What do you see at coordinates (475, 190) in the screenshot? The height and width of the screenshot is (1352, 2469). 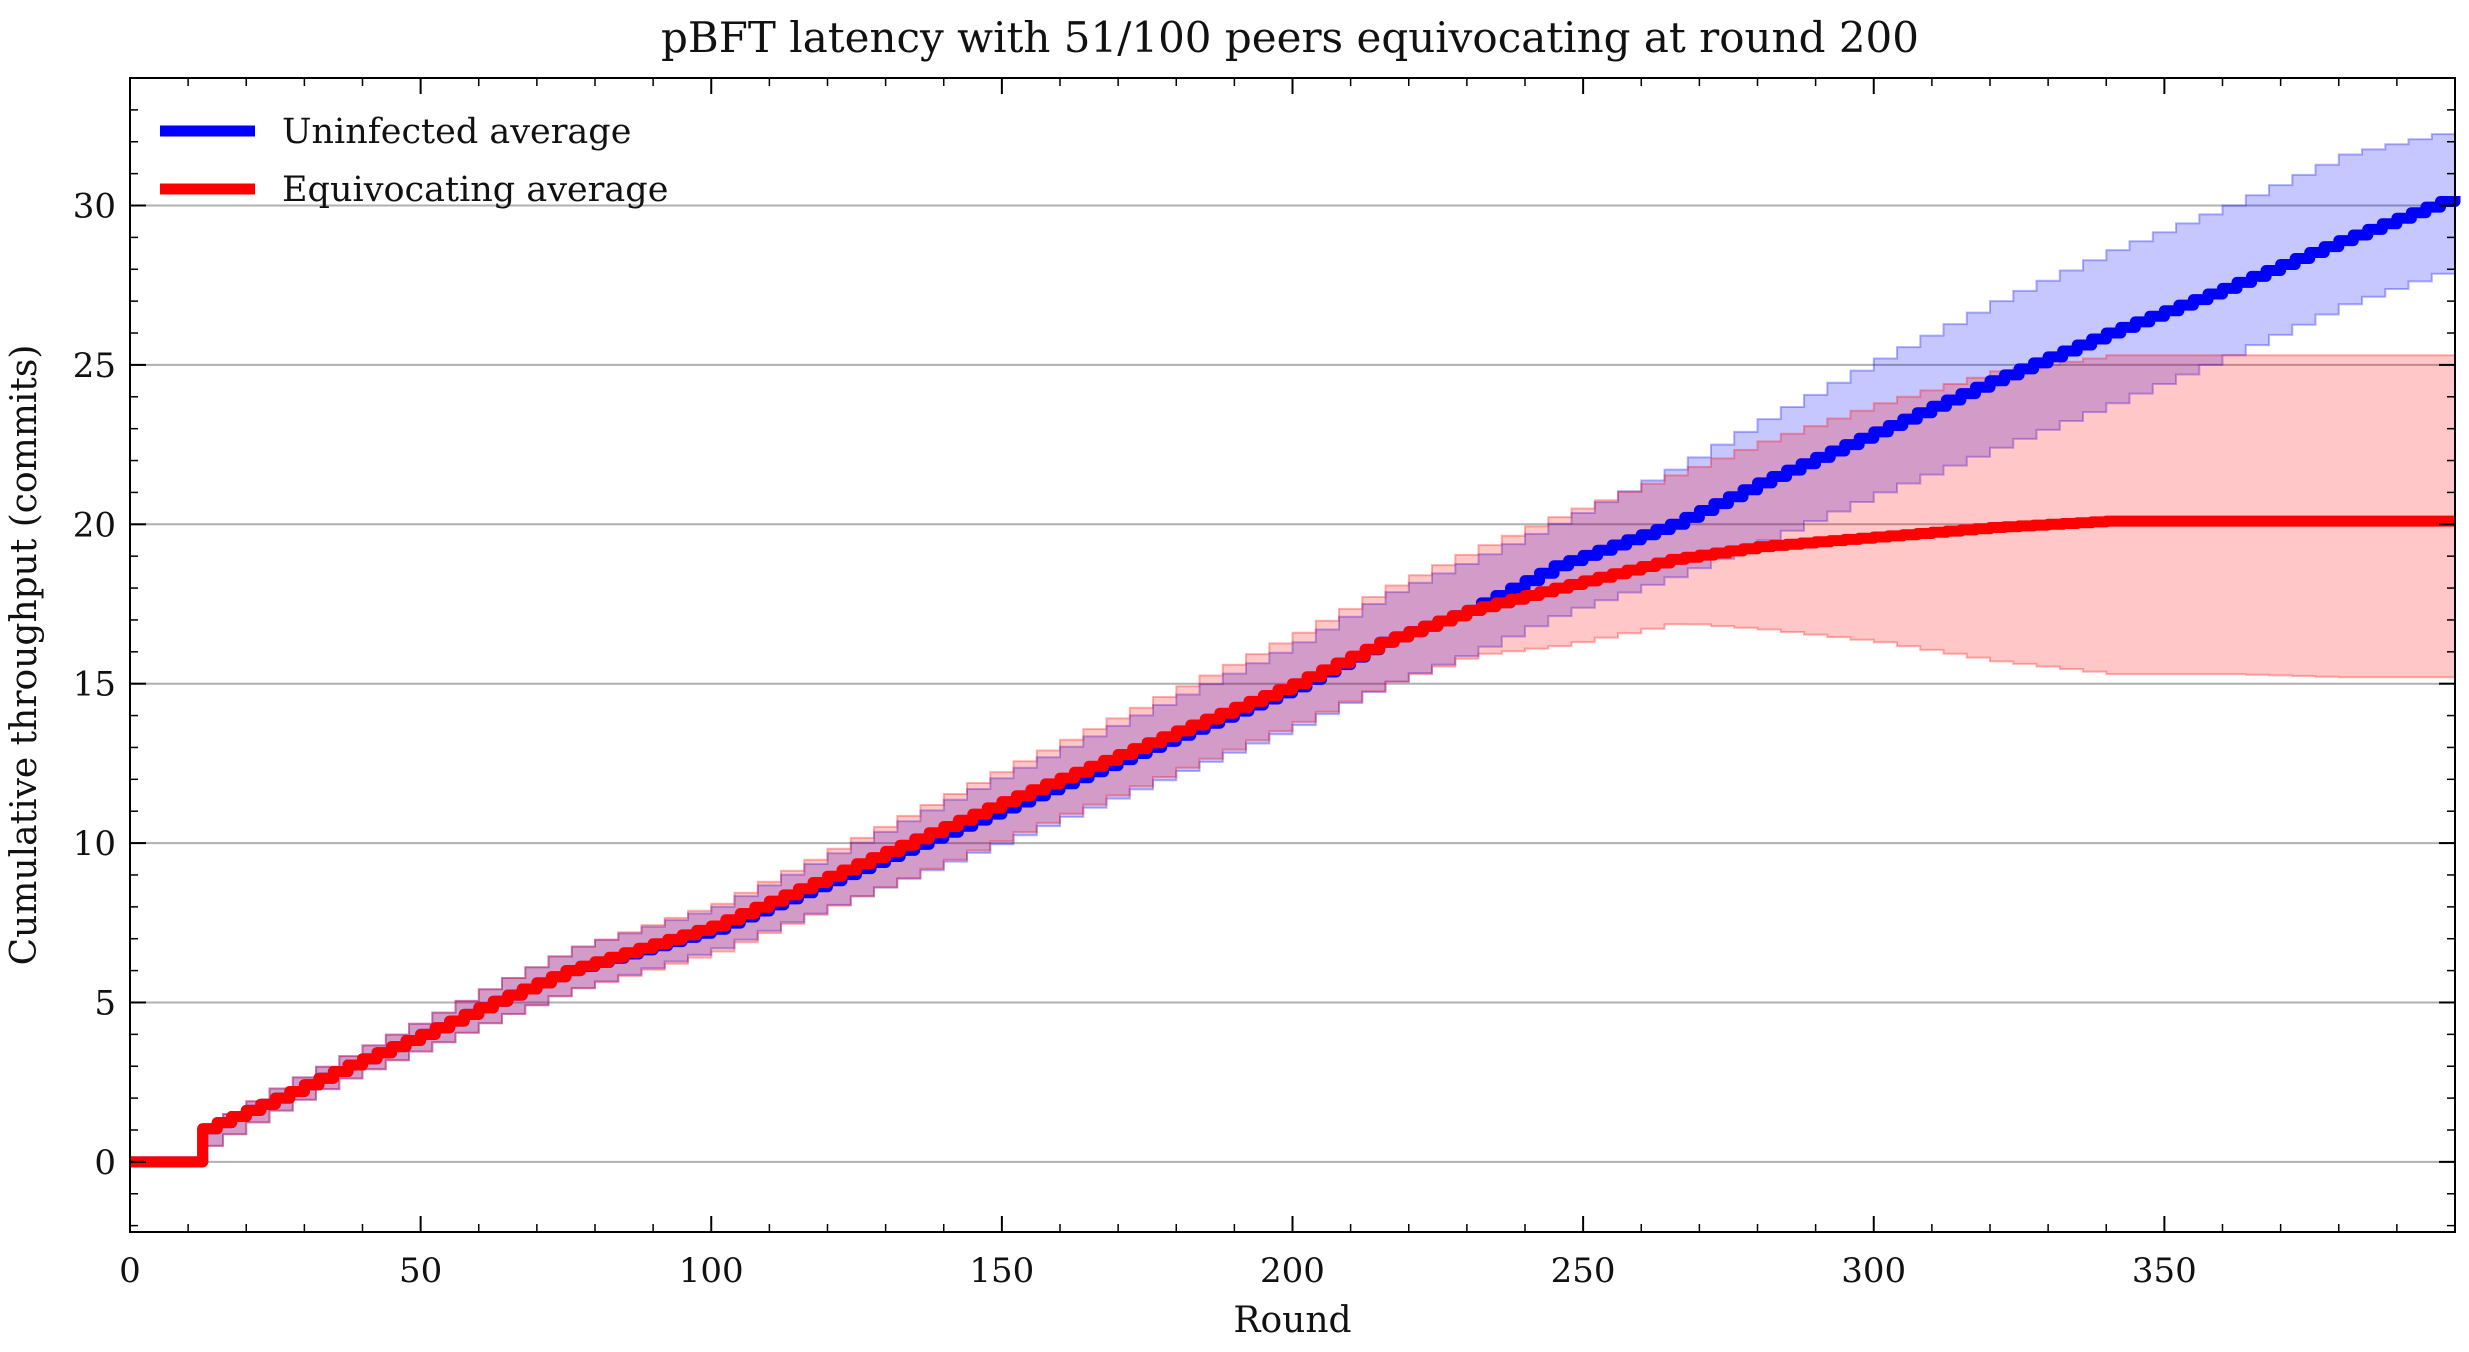 I see `legend-label: Equivocating average` at bounding box center [475, 190].